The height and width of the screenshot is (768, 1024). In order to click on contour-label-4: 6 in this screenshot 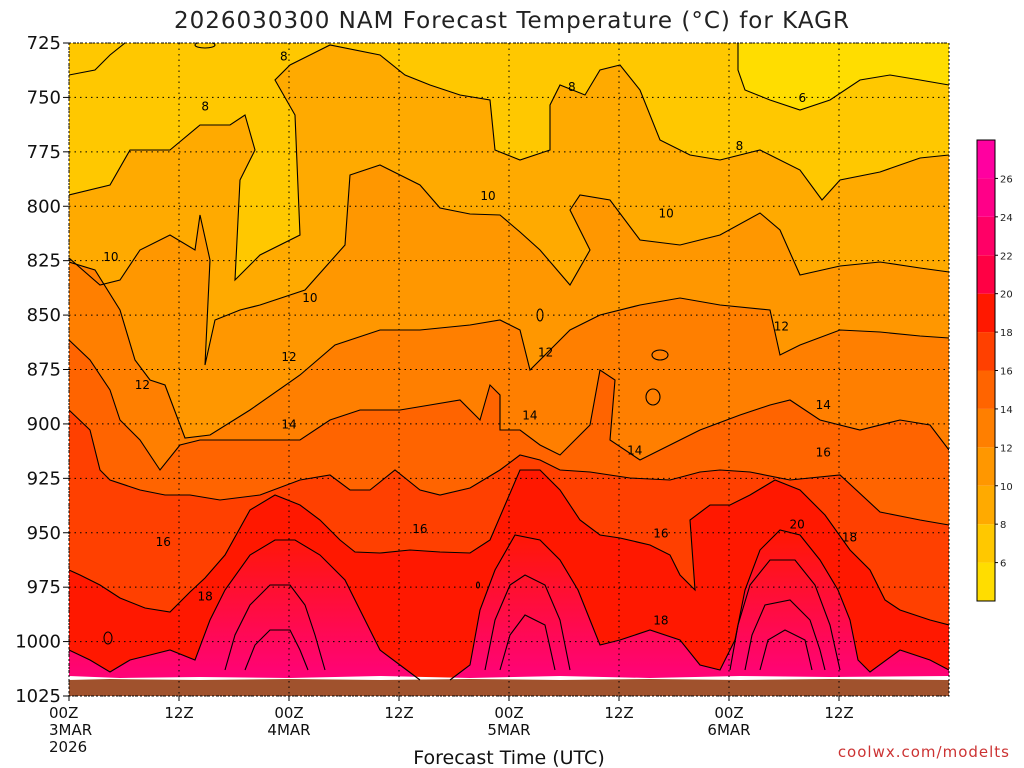, I will do `click(803, 98)`.